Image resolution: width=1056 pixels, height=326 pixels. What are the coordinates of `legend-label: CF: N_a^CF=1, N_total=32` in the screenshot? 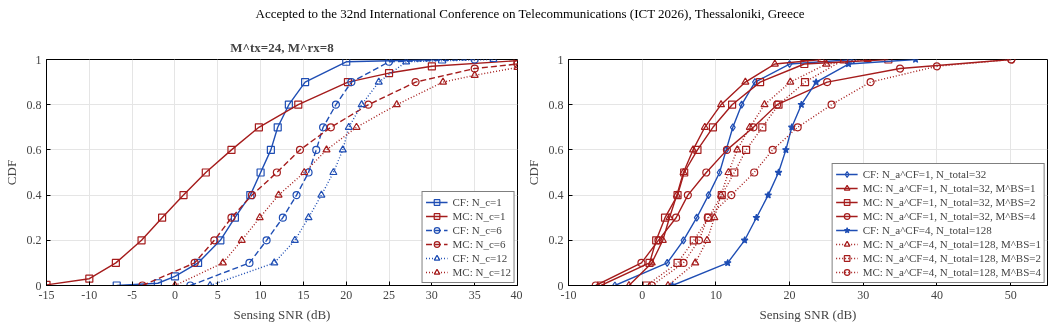 It's located at (924, 174).